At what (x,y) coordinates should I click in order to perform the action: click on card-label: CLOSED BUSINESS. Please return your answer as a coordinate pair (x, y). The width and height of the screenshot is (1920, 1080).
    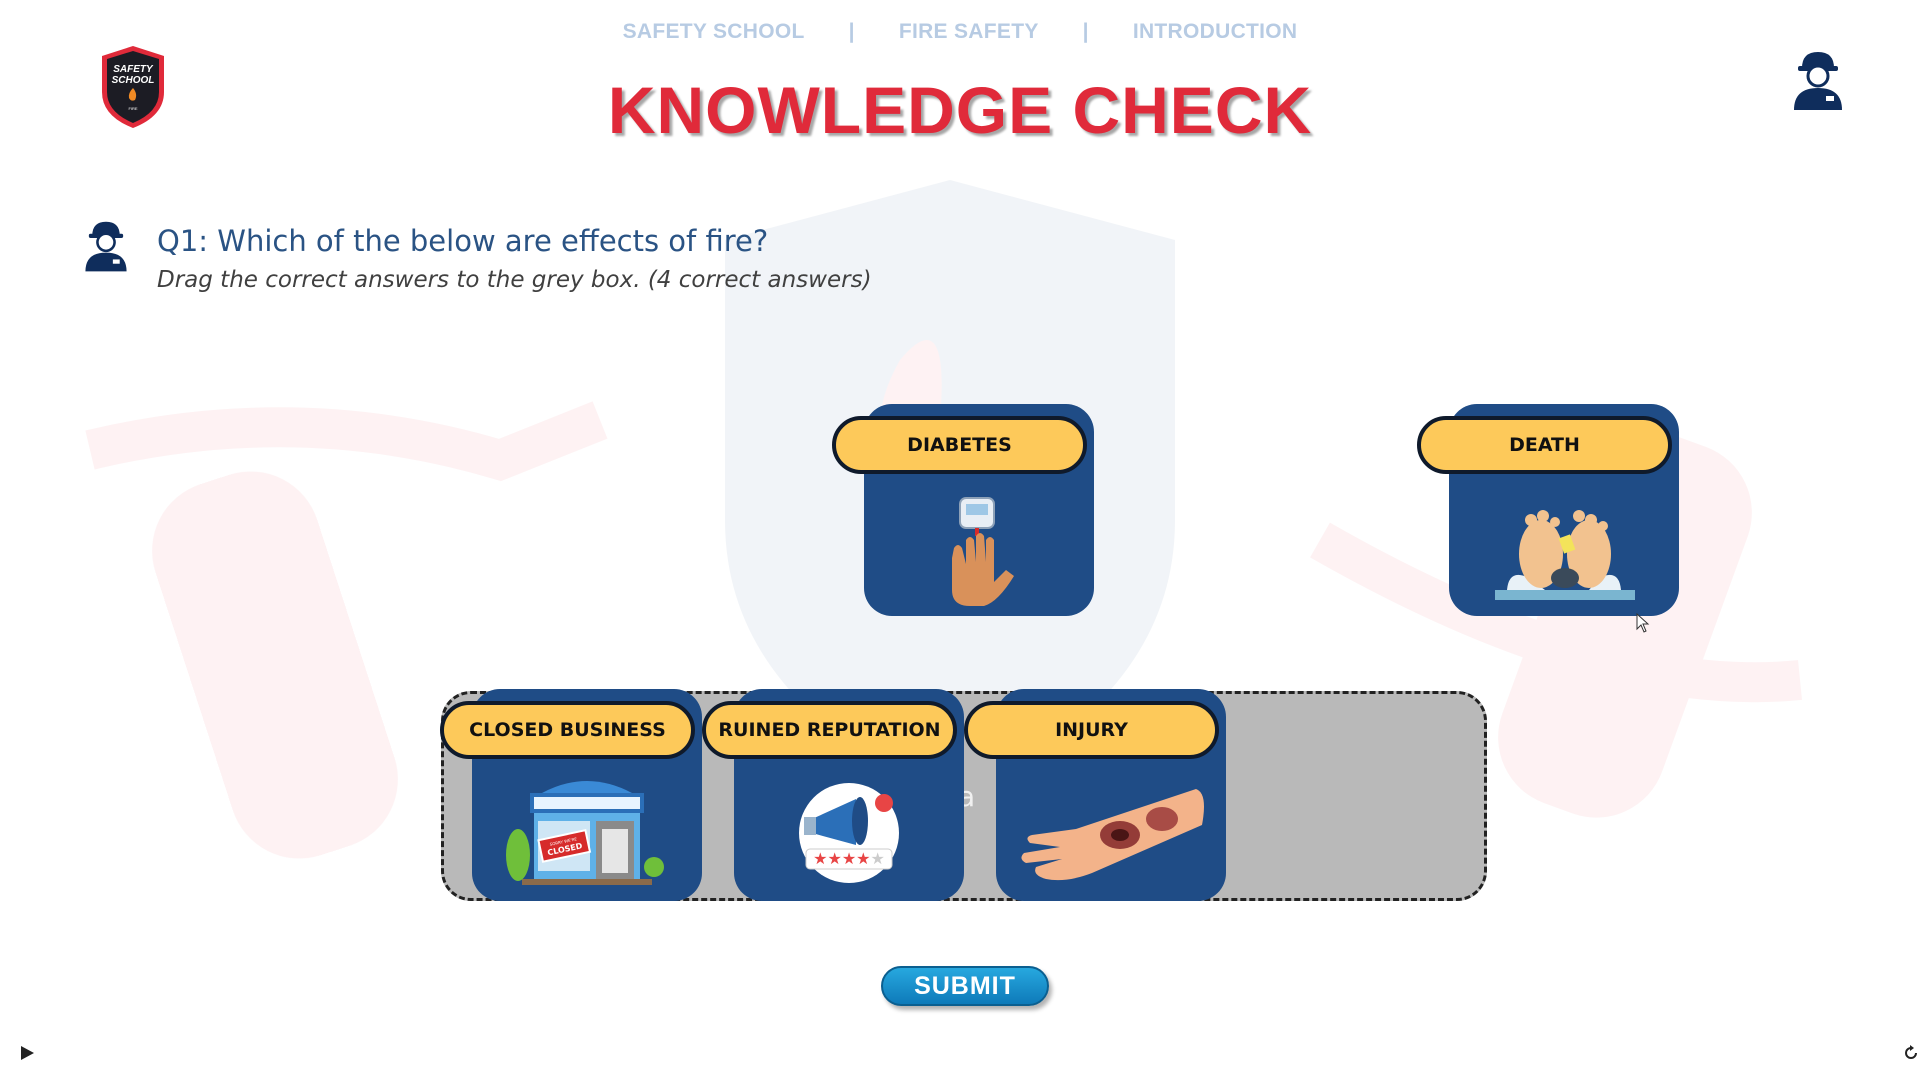
    Looking at the image, I should click on (567, 730).